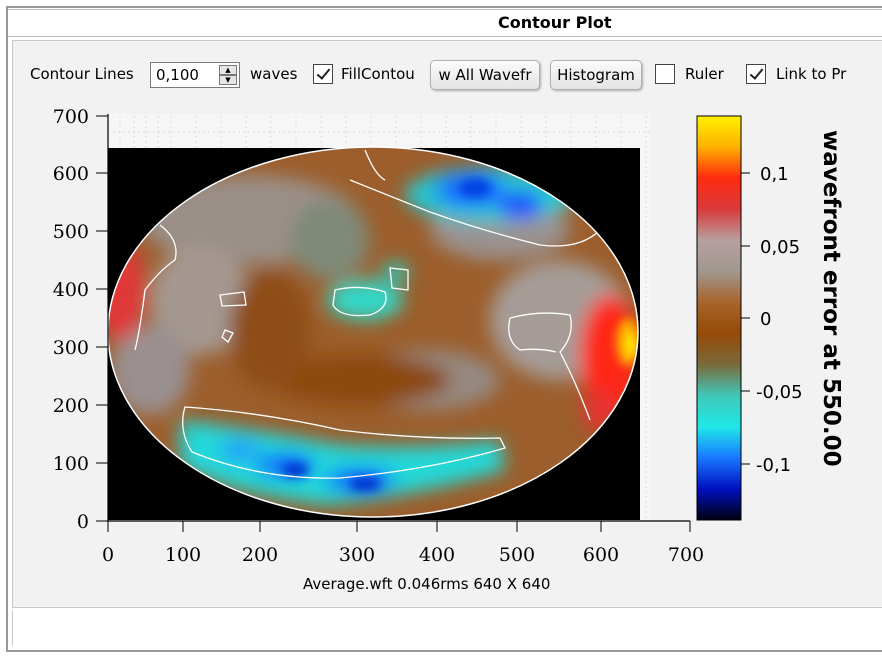 Image resolution: width=882 pixels, height=660 pixels. Describe the element at coordinates (71, 290) in the screenshot. I see `y-tick-label: 400` at that location.